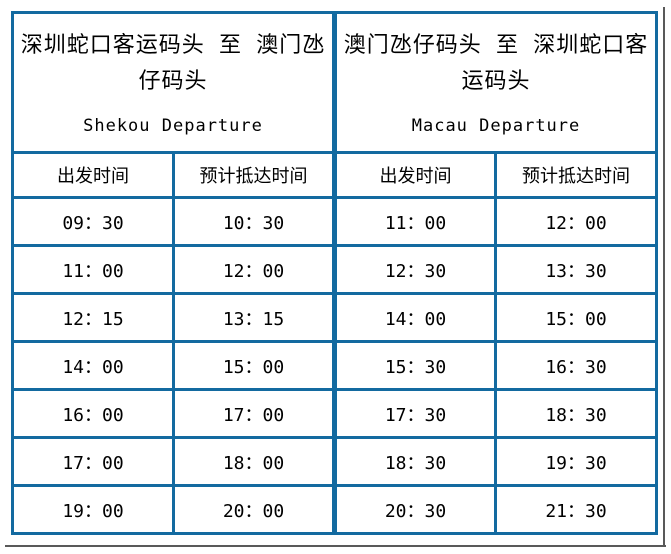 This screenshot has height=554, width=671. I want to click on macau-route-subtitle: Macau Departure, so click(496, 125).